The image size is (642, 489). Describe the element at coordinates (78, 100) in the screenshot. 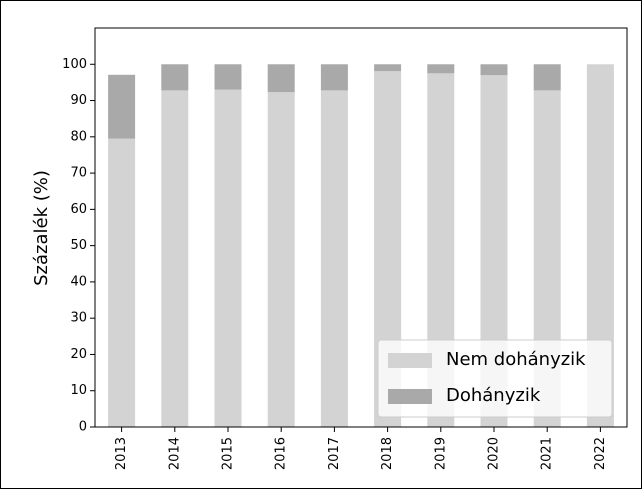

I see `y-tick-label: 90` at that location.